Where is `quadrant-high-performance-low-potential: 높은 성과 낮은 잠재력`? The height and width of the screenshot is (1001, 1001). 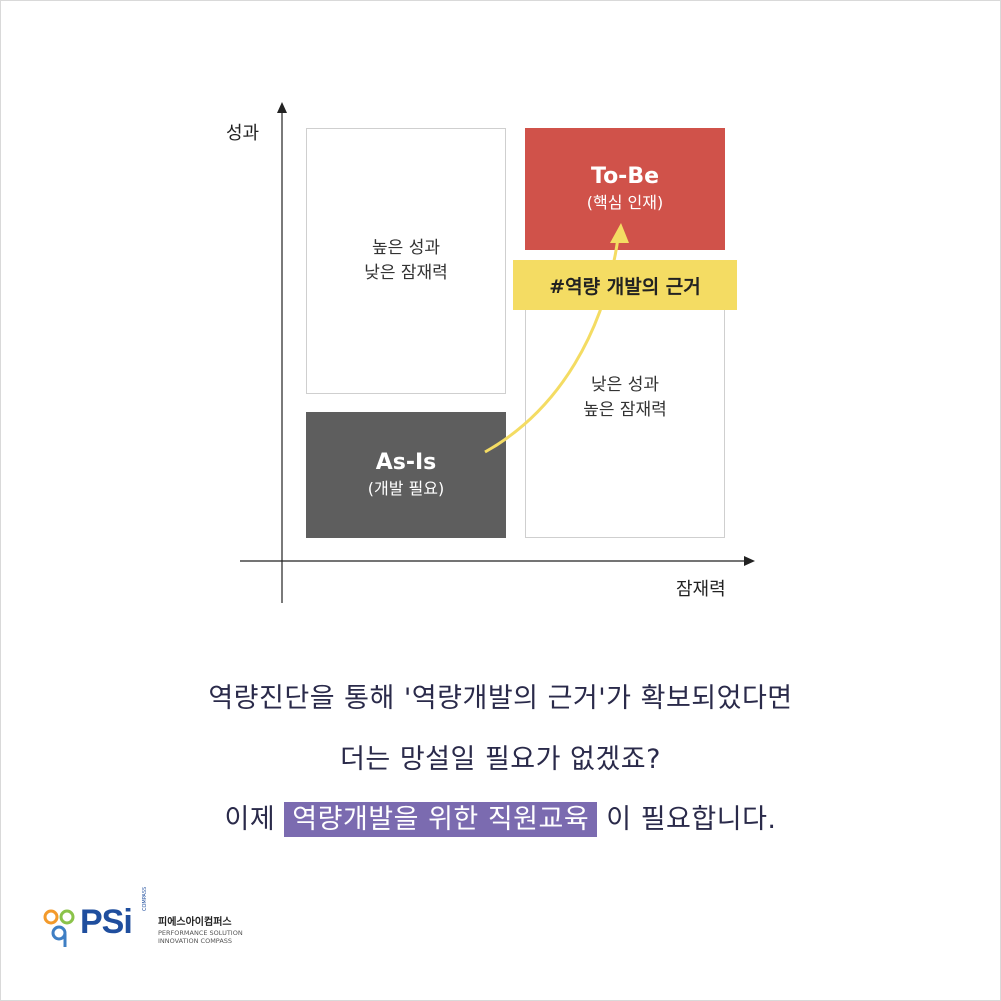 quadrant-high-performance-low-potential: 높은 성과 낮은 잠재력 is located at coordinates (406, 261).